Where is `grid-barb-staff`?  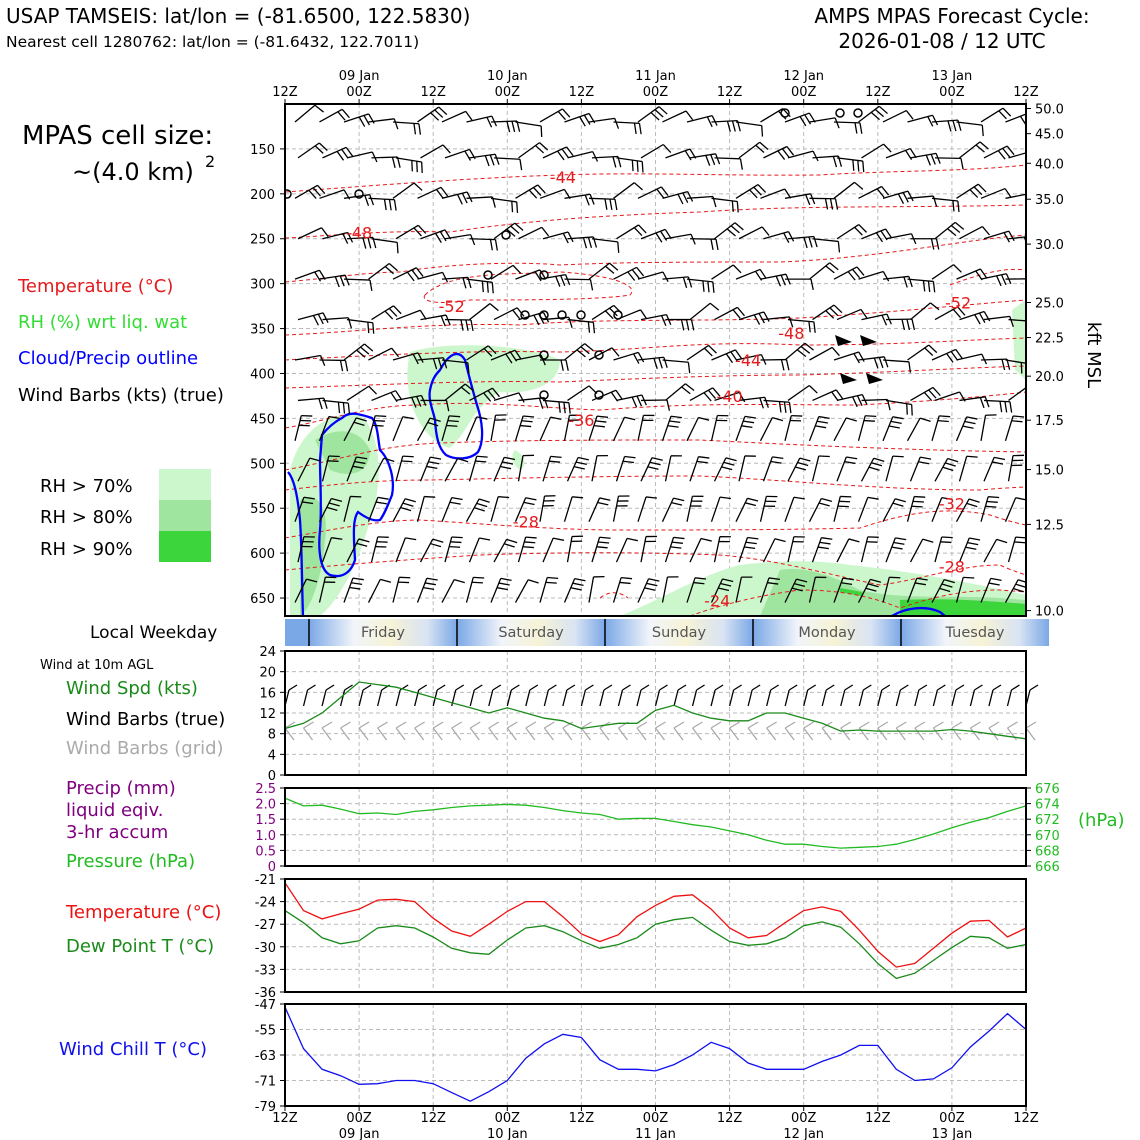
grid-barb-staff is located at coordinates (882, 734).